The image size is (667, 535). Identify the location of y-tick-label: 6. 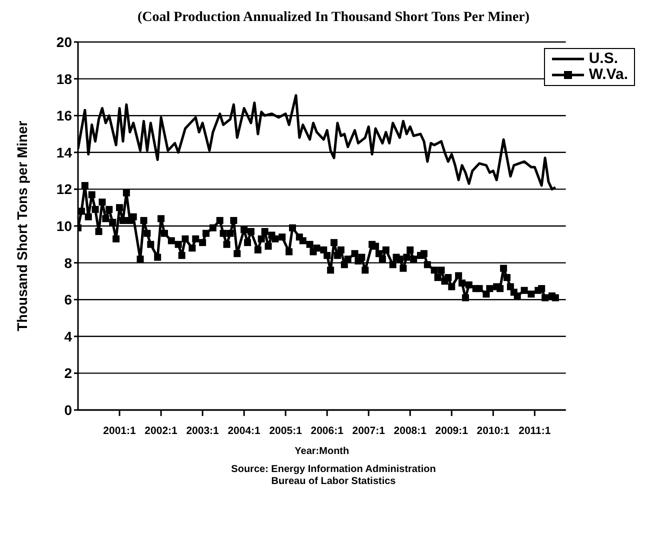
(68, 300).